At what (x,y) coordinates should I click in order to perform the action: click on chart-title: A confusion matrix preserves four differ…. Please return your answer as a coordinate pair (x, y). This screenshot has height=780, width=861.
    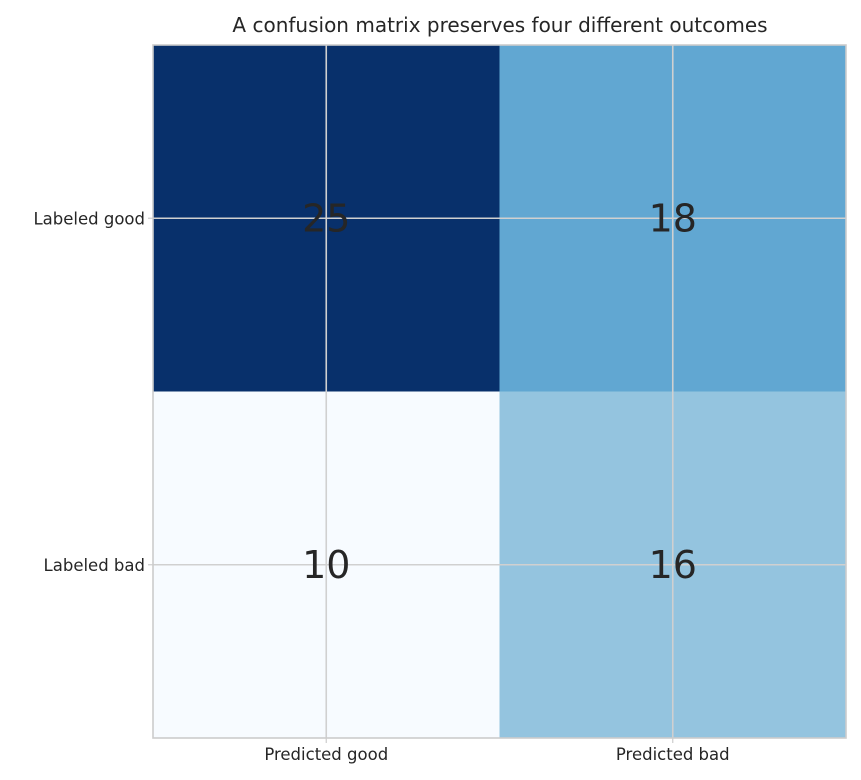
    Looking at the image, I should click on (499, 25).